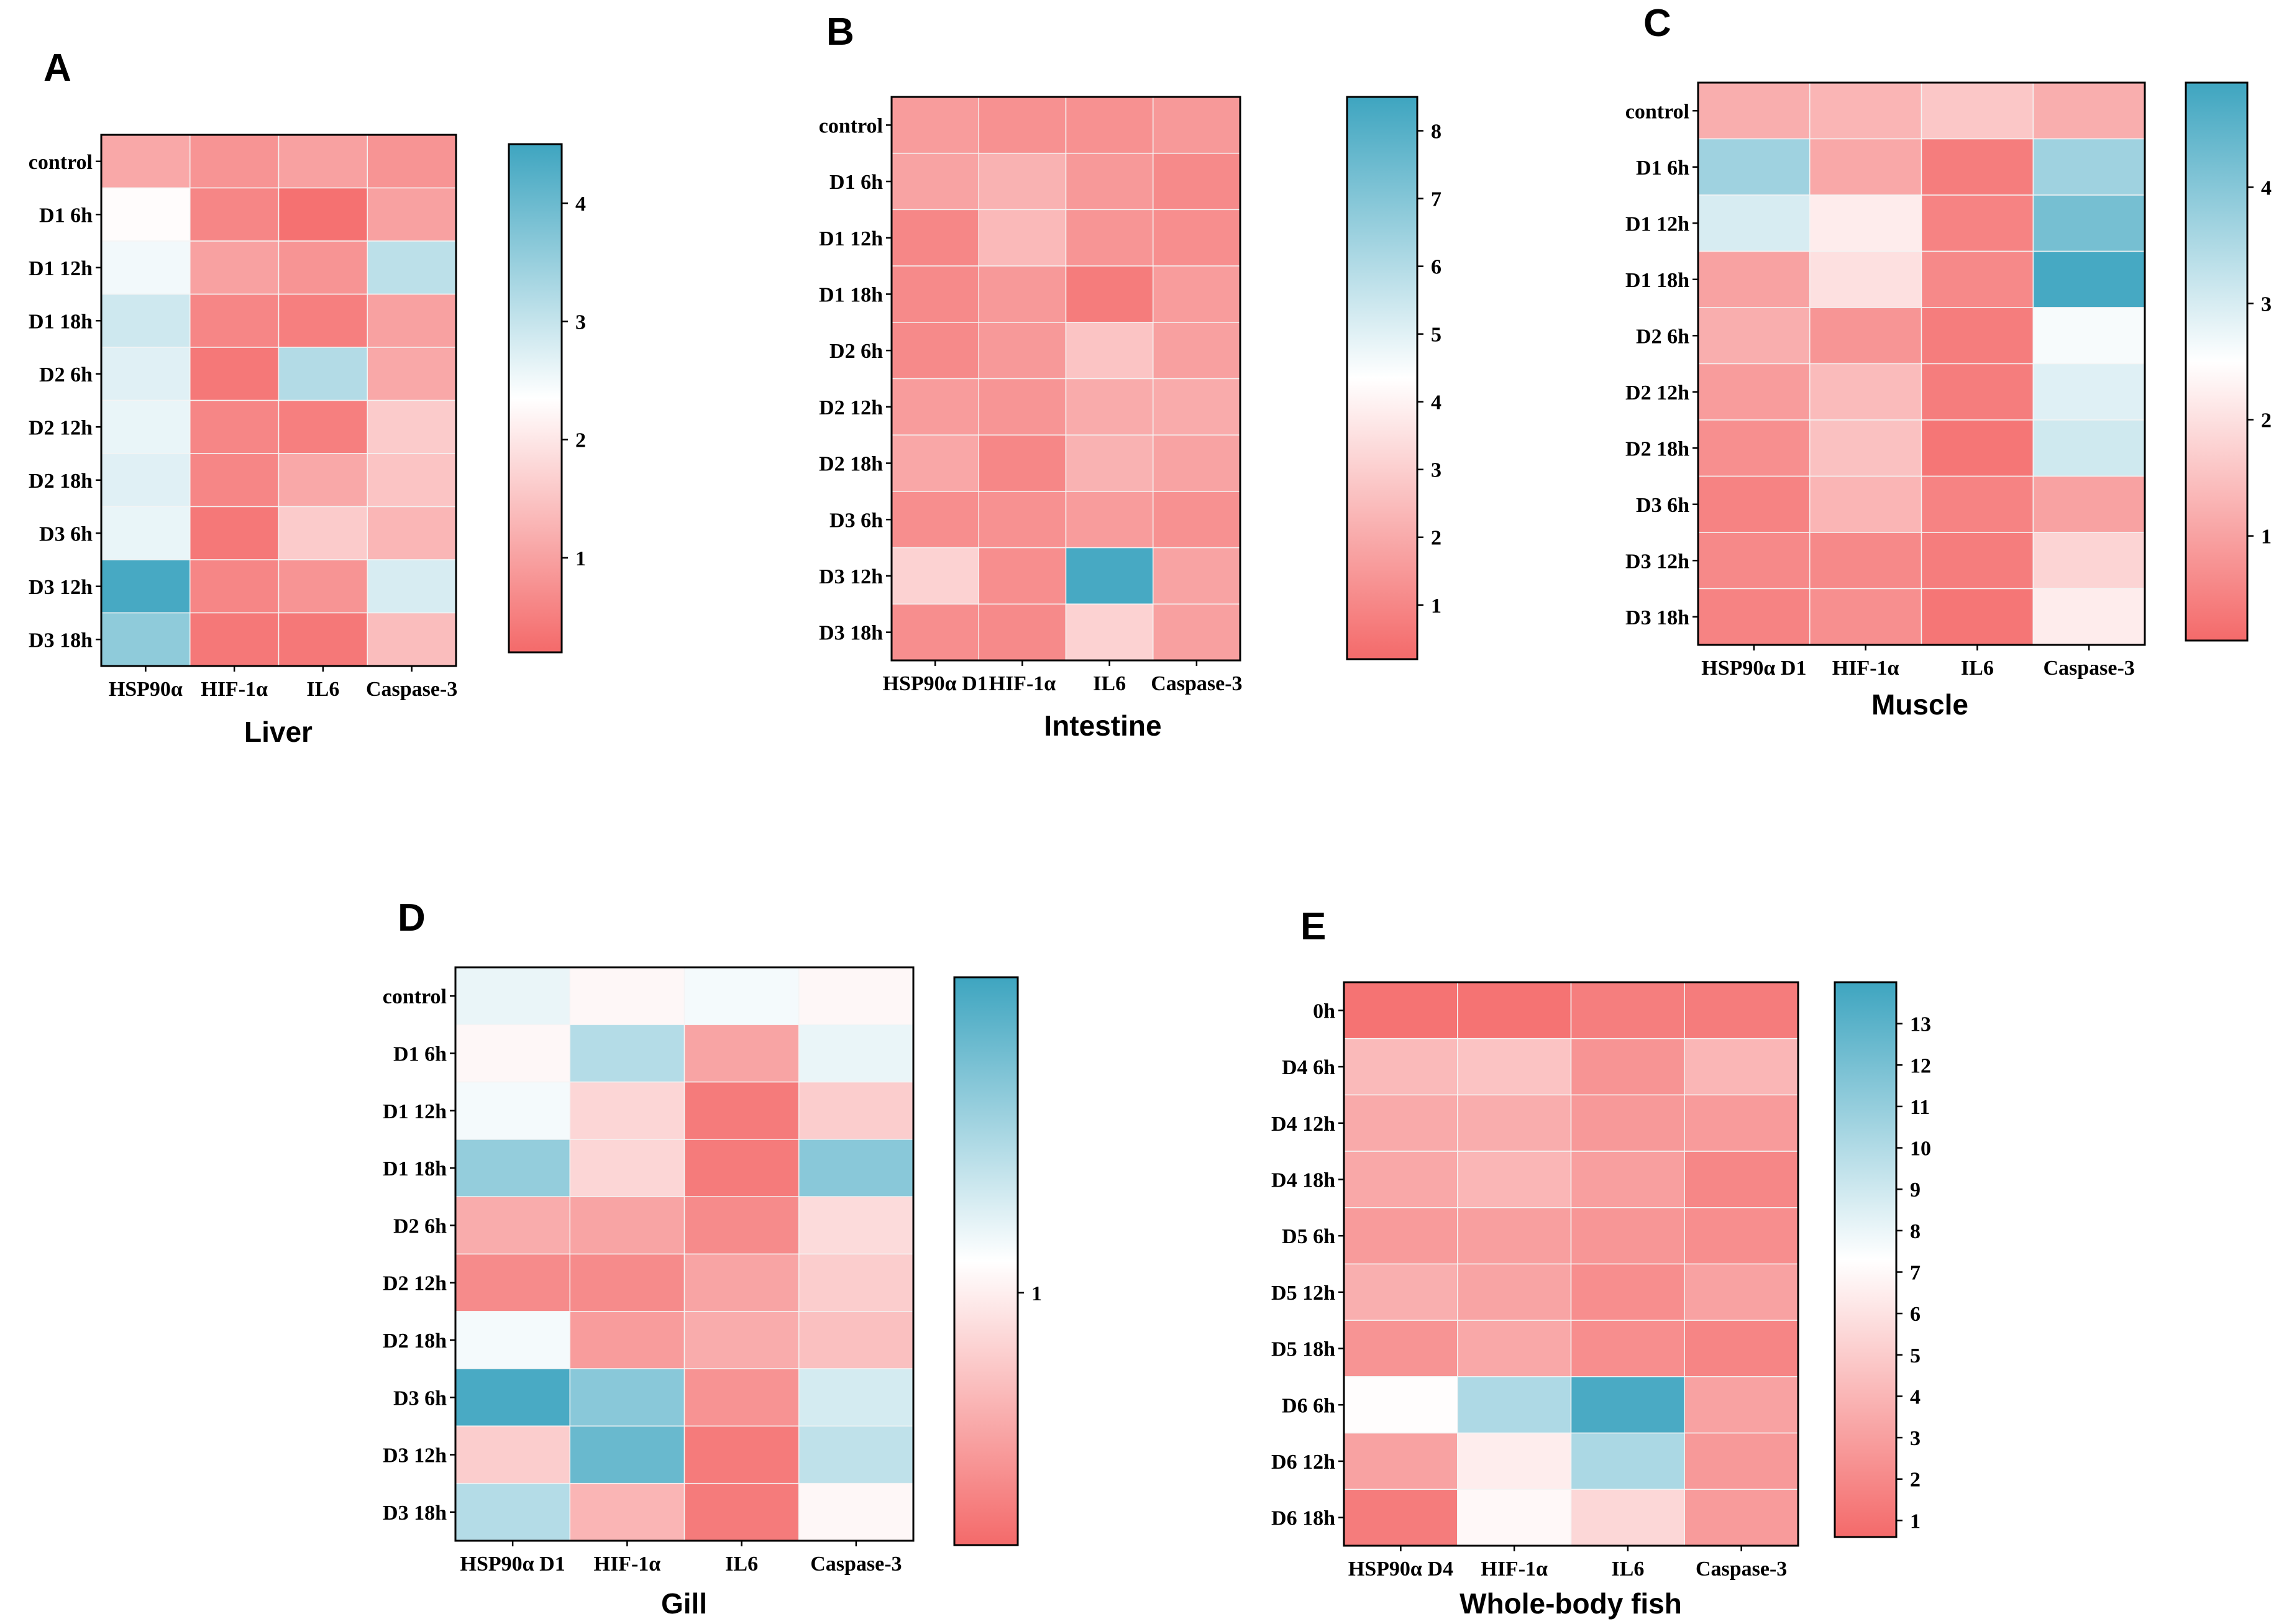  Describe the element at coordinates (1065, 379) in the screenshot. I see `heatmap-frame` at that location.